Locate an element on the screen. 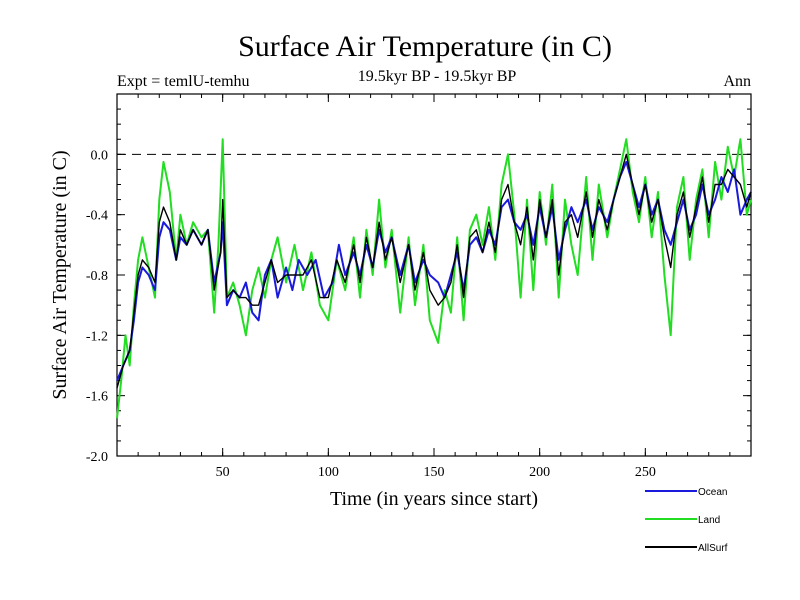 Image resolution: width=800 pixels, height=600 pixels. legend: Ocean Land AllSurf is located at coordinates (686, 520).